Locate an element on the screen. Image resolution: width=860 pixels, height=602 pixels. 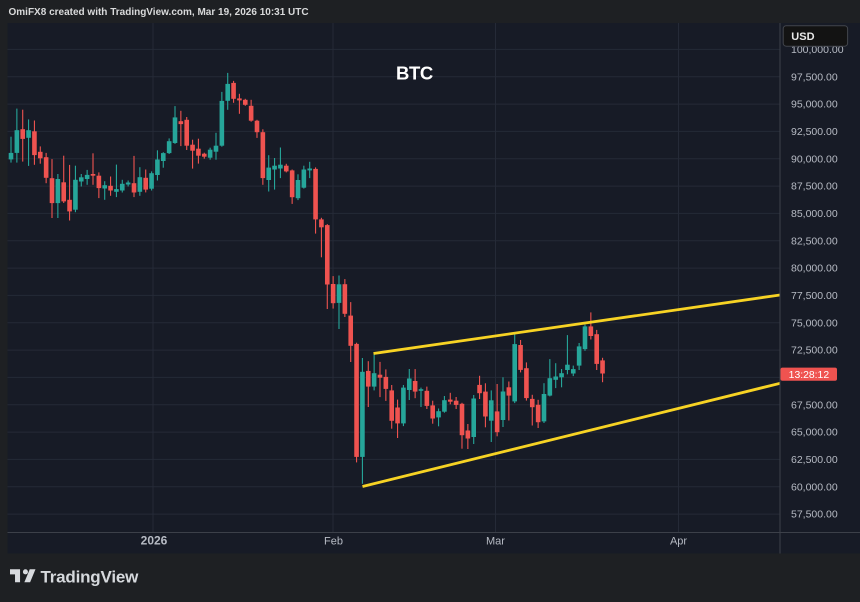
svg-text: 82,500.00 is located at coordinates (814, 241).